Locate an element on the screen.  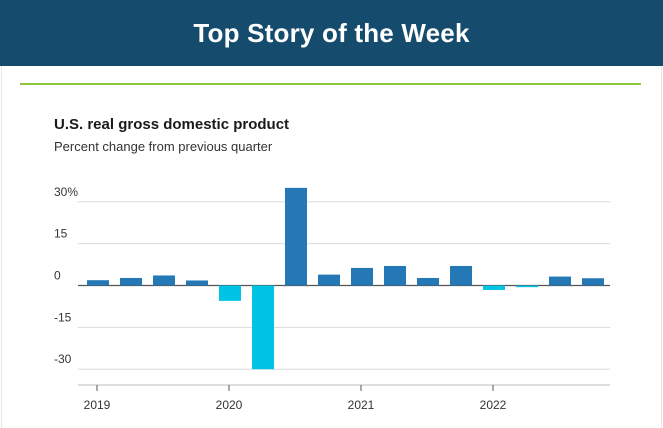
x-tick-label: 2019 is located at coordinates (97, 405).